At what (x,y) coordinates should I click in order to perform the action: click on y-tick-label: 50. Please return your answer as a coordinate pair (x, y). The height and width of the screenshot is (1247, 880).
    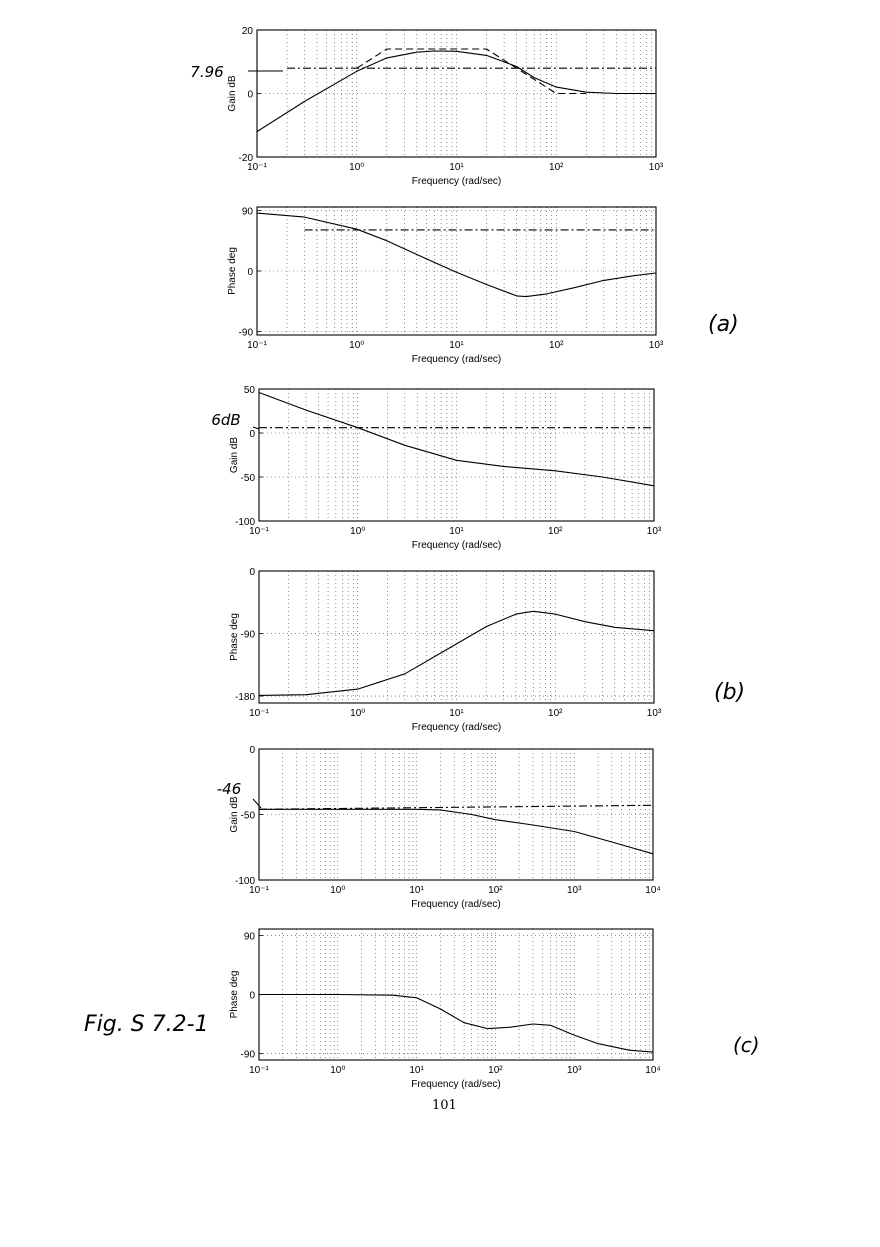
    Looking at the image, I should click on (250, 390).